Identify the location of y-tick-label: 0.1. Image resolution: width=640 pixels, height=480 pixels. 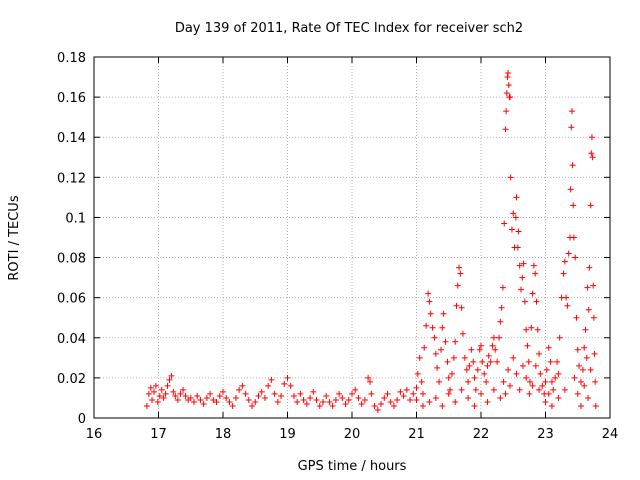
(75, 218).